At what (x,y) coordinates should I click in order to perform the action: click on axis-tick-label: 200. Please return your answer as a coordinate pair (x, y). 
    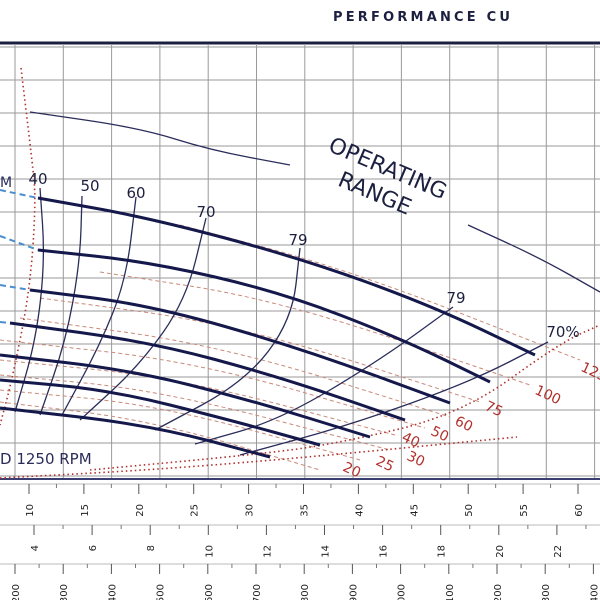
    Looking at the image, I should click on (16, 592).